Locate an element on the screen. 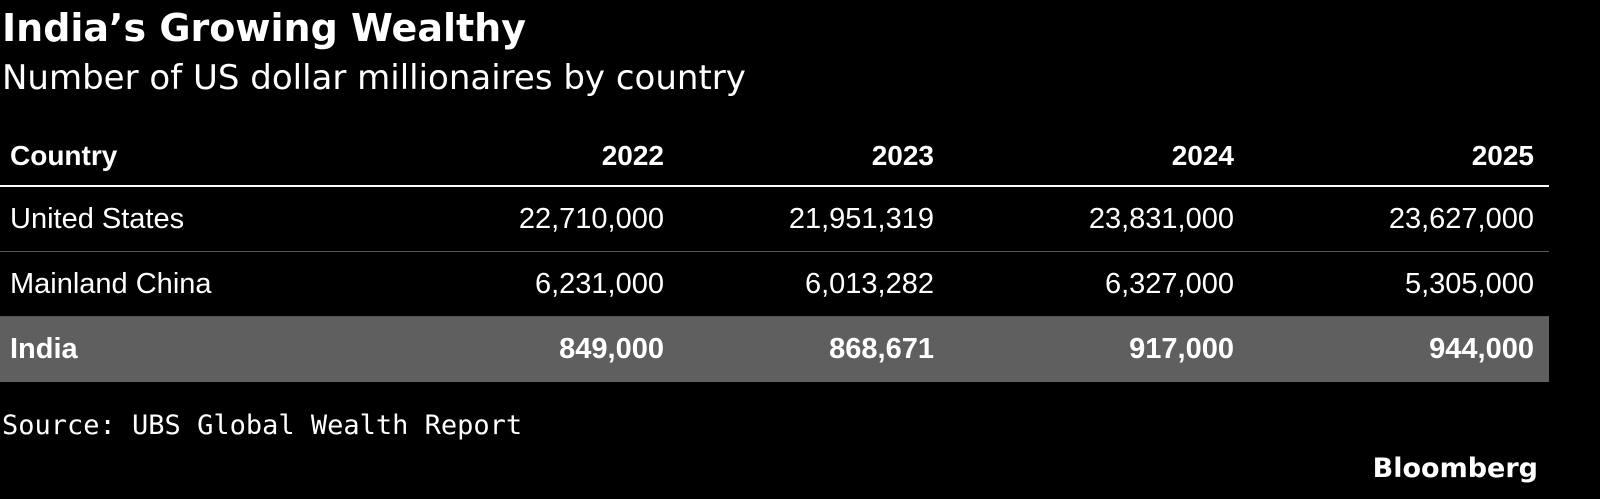 The width and height of the screenshot is (1600, 499). column-header-2024: 2024 is located at coordinates (1202, 155).